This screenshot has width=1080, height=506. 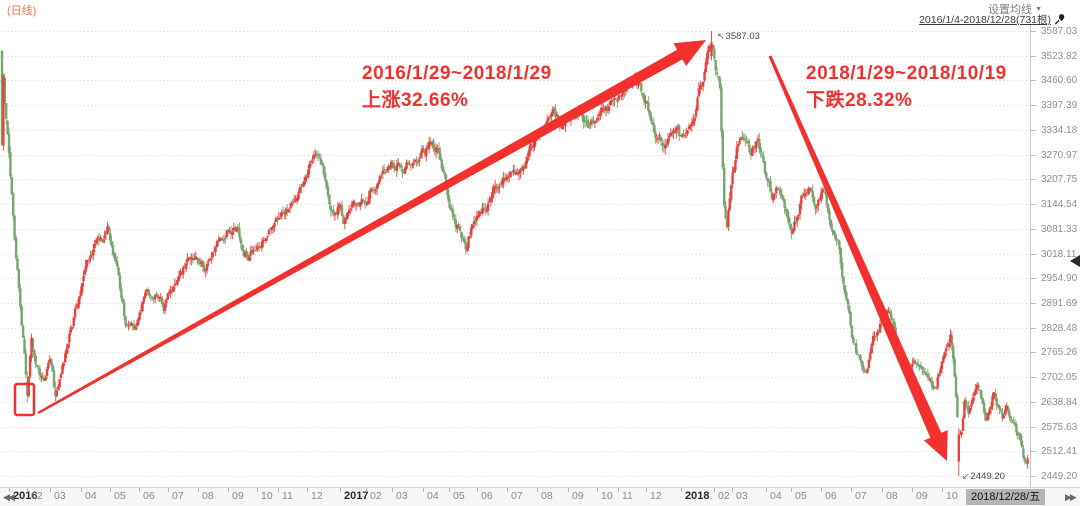 What do you see at coordinates (1059, 476) in the screenshot?
I see `y-axis-label: 2449.20` at bounding box center [1059, 476].